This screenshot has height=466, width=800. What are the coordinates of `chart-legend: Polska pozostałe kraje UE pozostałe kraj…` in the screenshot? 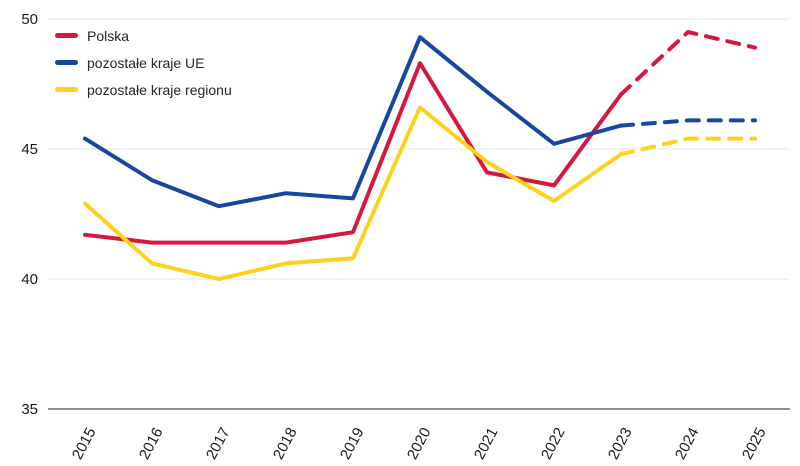 It's located at (143, 62).